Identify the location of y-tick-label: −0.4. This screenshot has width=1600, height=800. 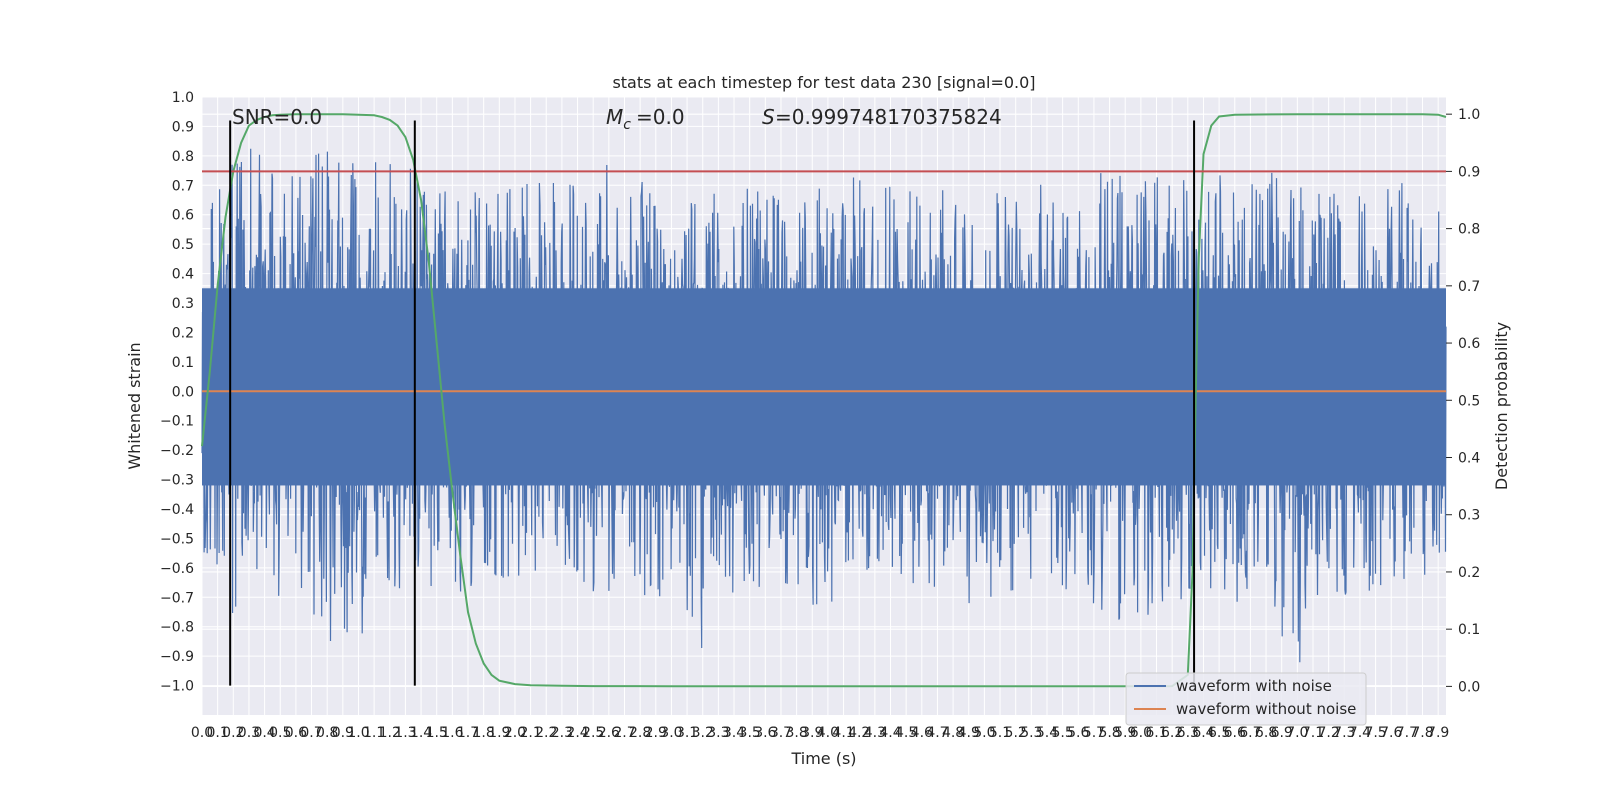
(177, 510).